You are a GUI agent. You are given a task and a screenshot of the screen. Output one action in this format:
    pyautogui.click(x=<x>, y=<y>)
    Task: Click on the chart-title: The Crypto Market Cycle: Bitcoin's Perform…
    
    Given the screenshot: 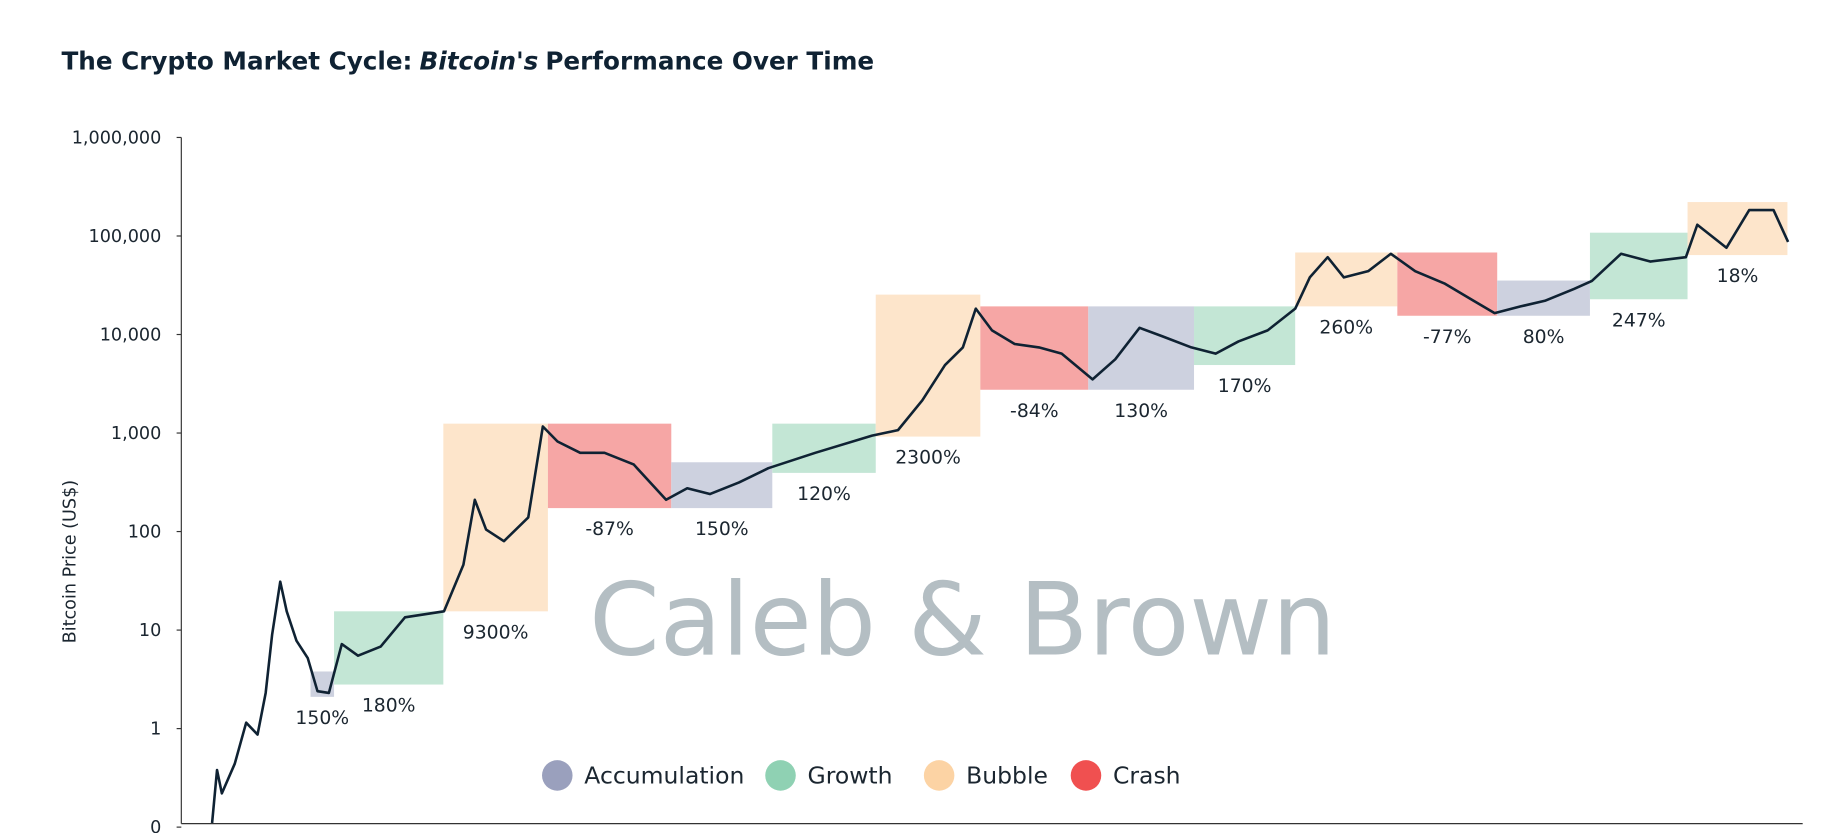 What is the action you would take?
    pyautogui.click(x=467, y=60)
    